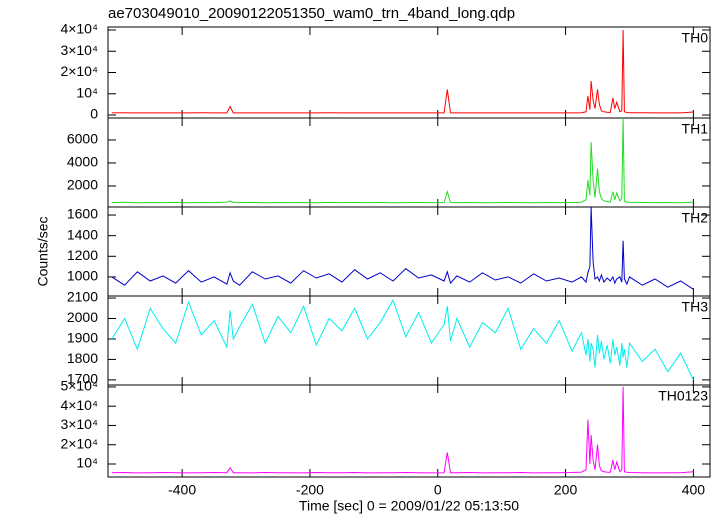 The image size is (723, 516). Describe the element at coordinates (566, 490) in the screenshot. I see `x-tick-label: 200` at that location.